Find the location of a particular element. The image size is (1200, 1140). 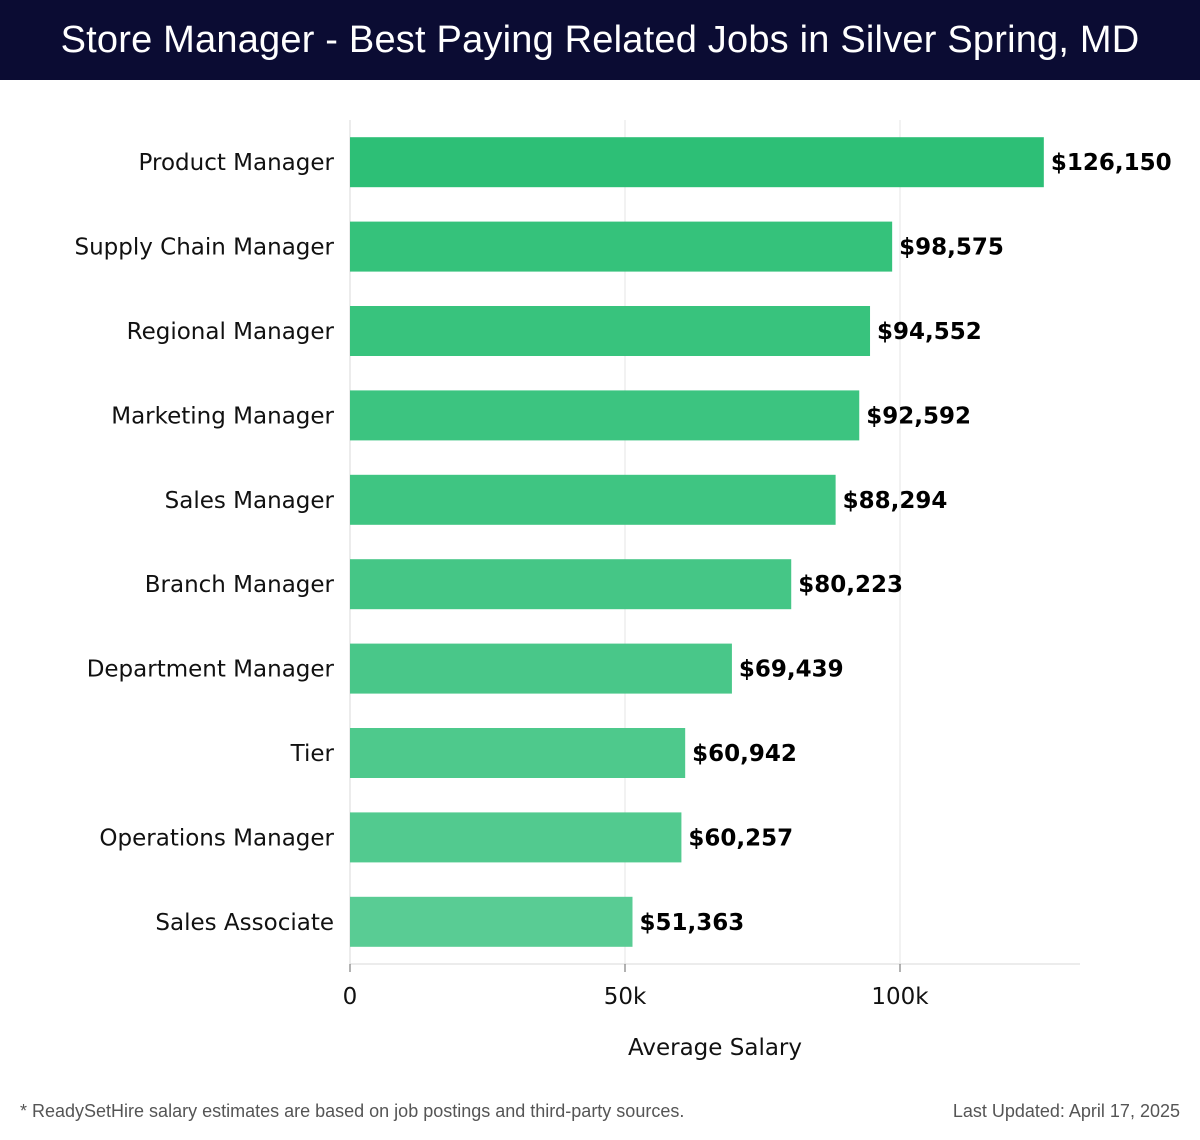

category-label: Marketing Manager is located at coordinates (222, 416).